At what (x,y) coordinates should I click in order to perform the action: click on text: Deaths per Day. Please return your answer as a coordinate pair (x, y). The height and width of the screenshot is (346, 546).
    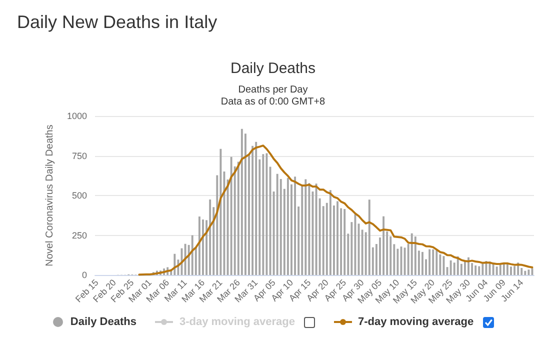
    Looking at the image, I should click on (273, 90).